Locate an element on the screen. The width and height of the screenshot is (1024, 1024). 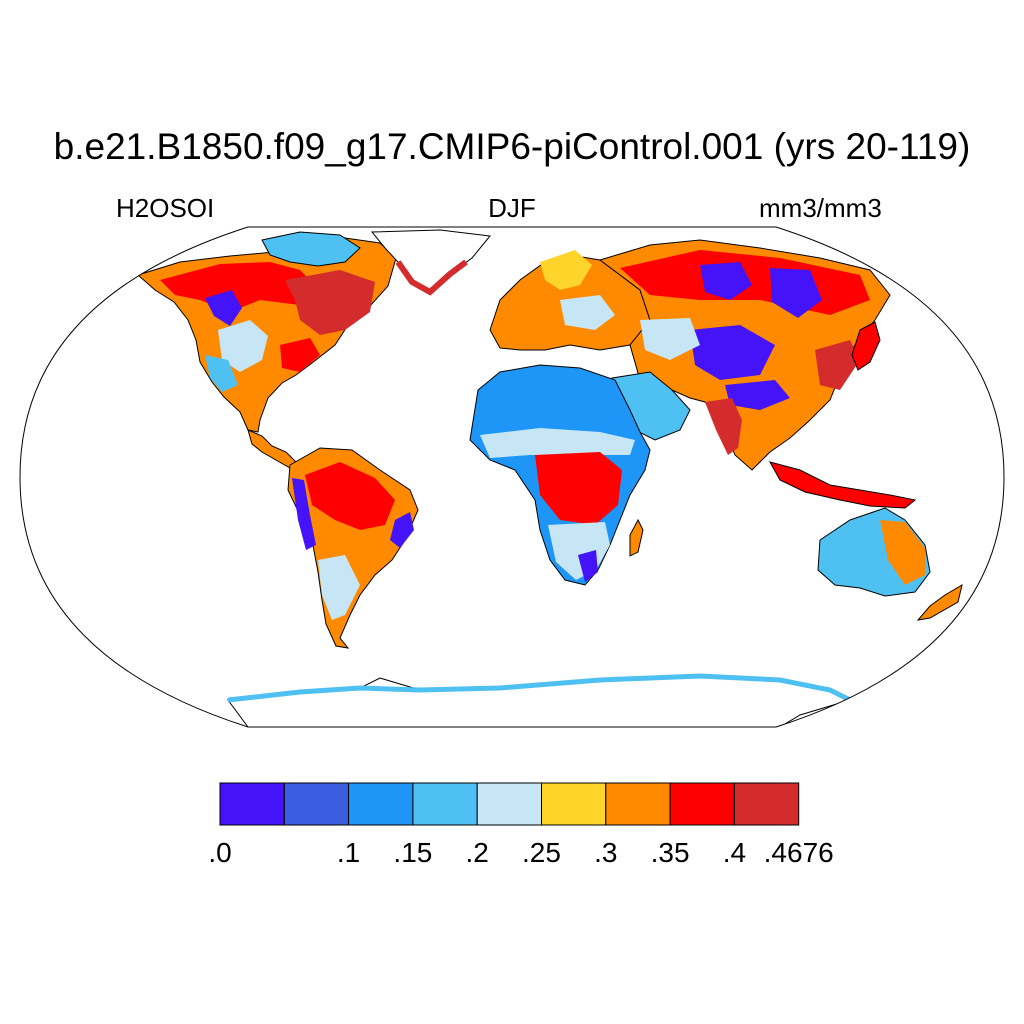
east-asia-red is located at coordinates (837, 365).